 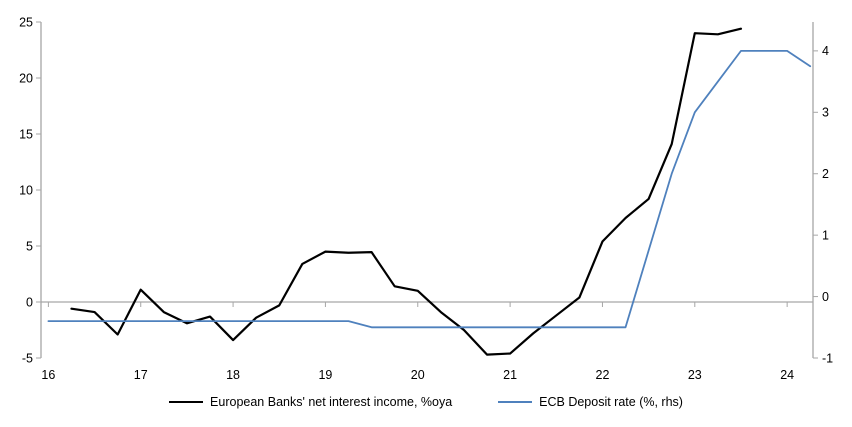 I want to click on right-axis-label: 4, so click(x=825, y=51).